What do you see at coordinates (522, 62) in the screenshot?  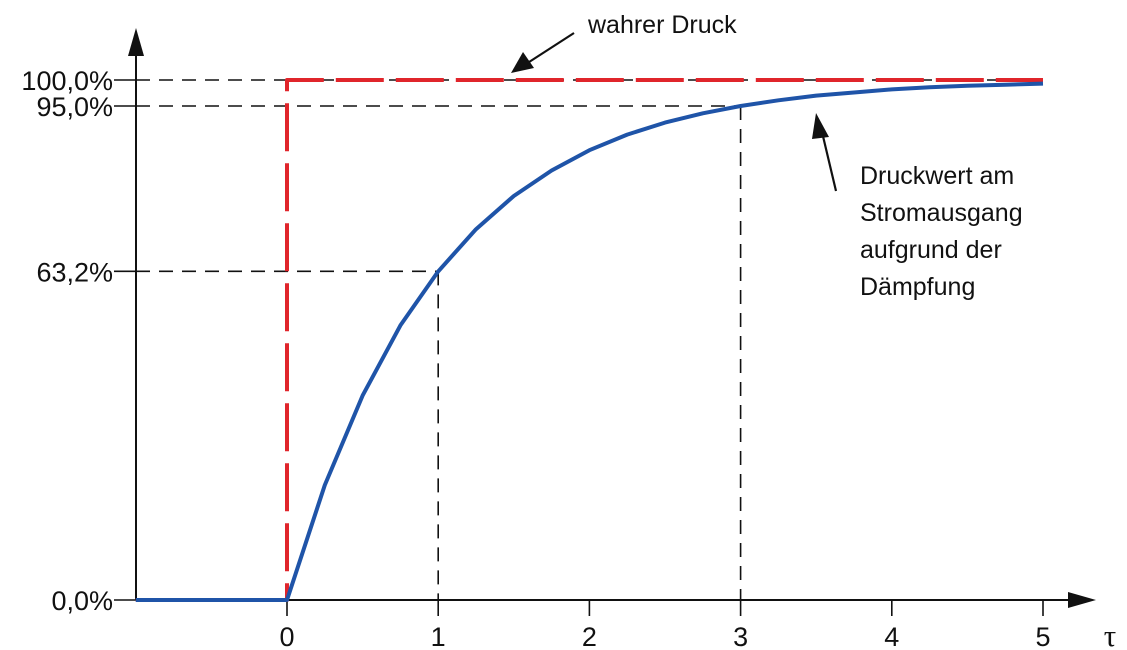 I see `true-pressure-arrow-head` at bounding box center [522, 62].